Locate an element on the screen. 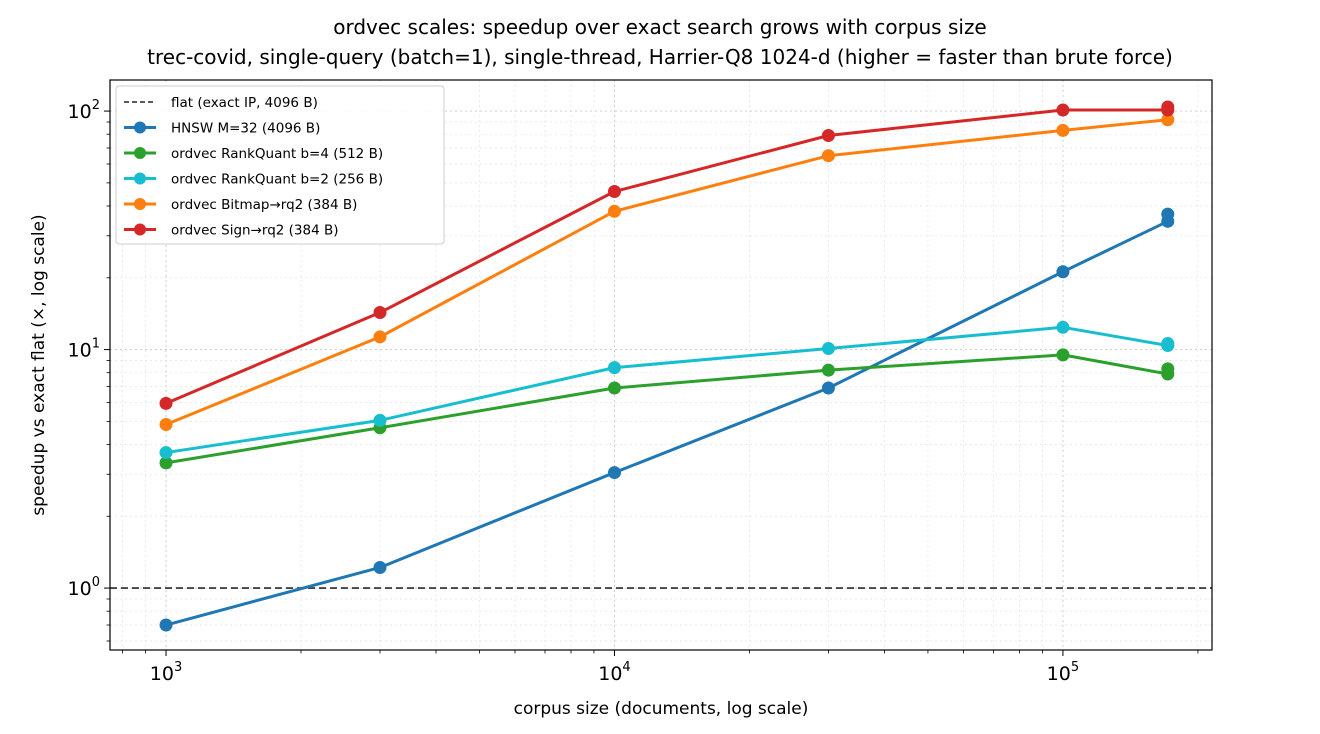  y-axis-label: speedup vs exact flat (×, log scale) is located at coordinates (39, 364).